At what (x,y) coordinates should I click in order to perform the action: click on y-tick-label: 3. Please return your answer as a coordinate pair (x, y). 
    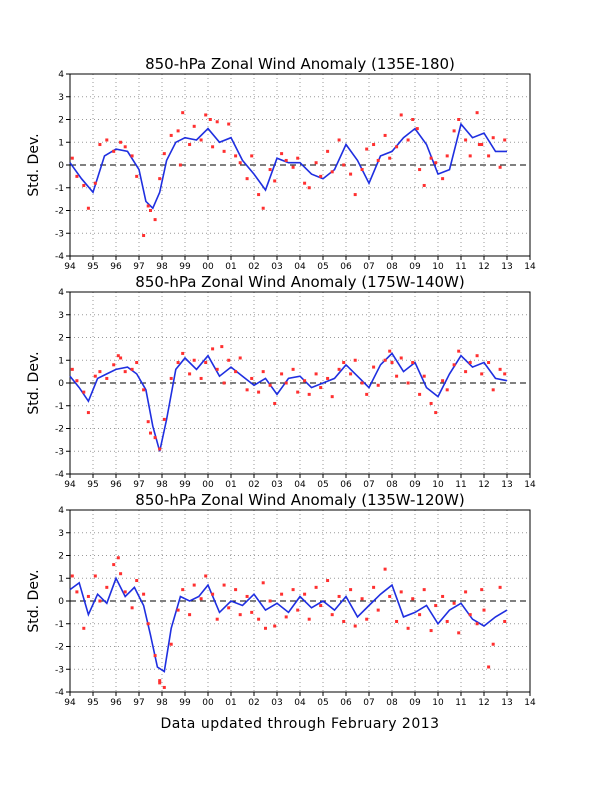
    Looking at the image, I should click on (61, 98).